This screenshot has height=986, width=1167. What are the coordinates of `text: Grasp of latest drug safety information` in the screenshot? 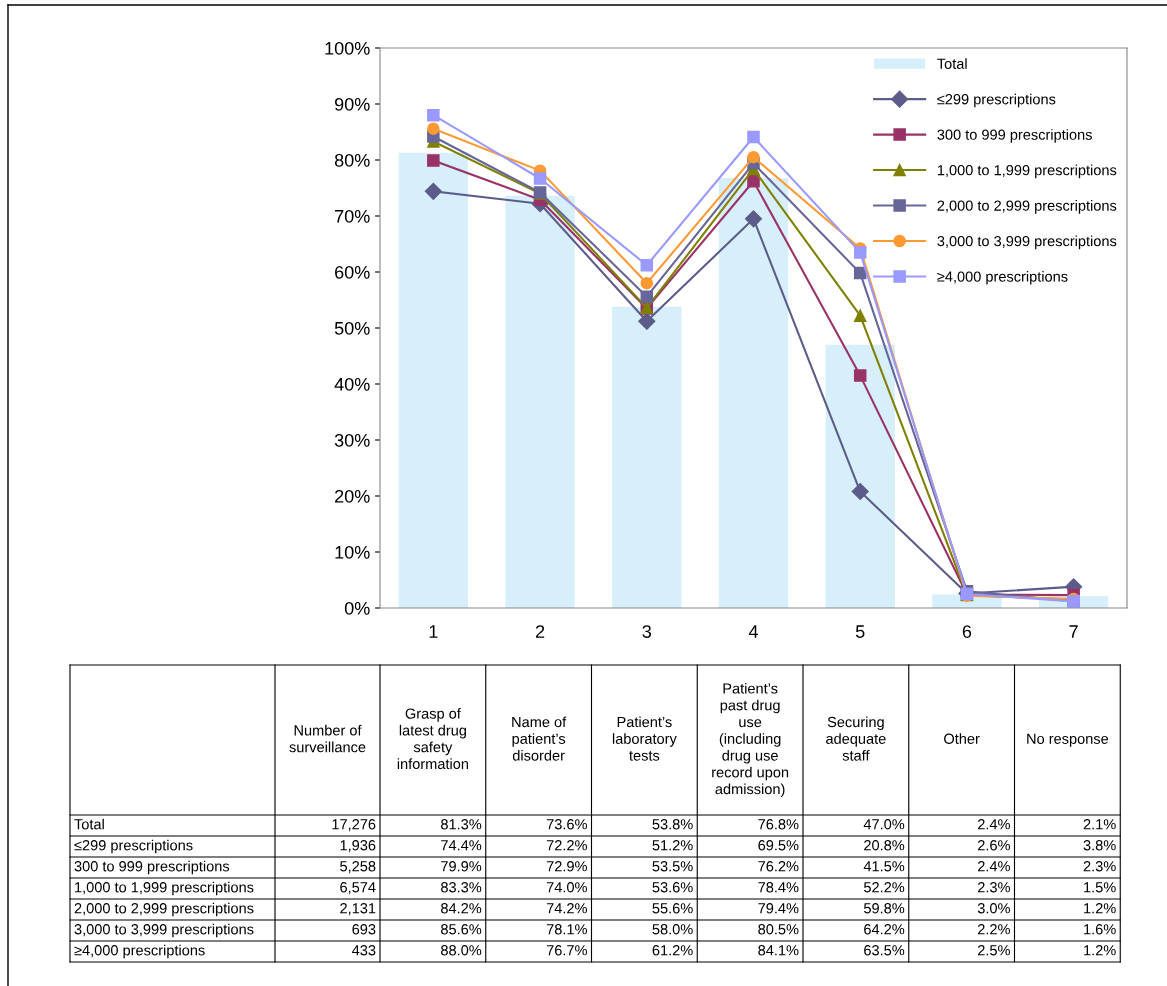 It's located at (432, 739).